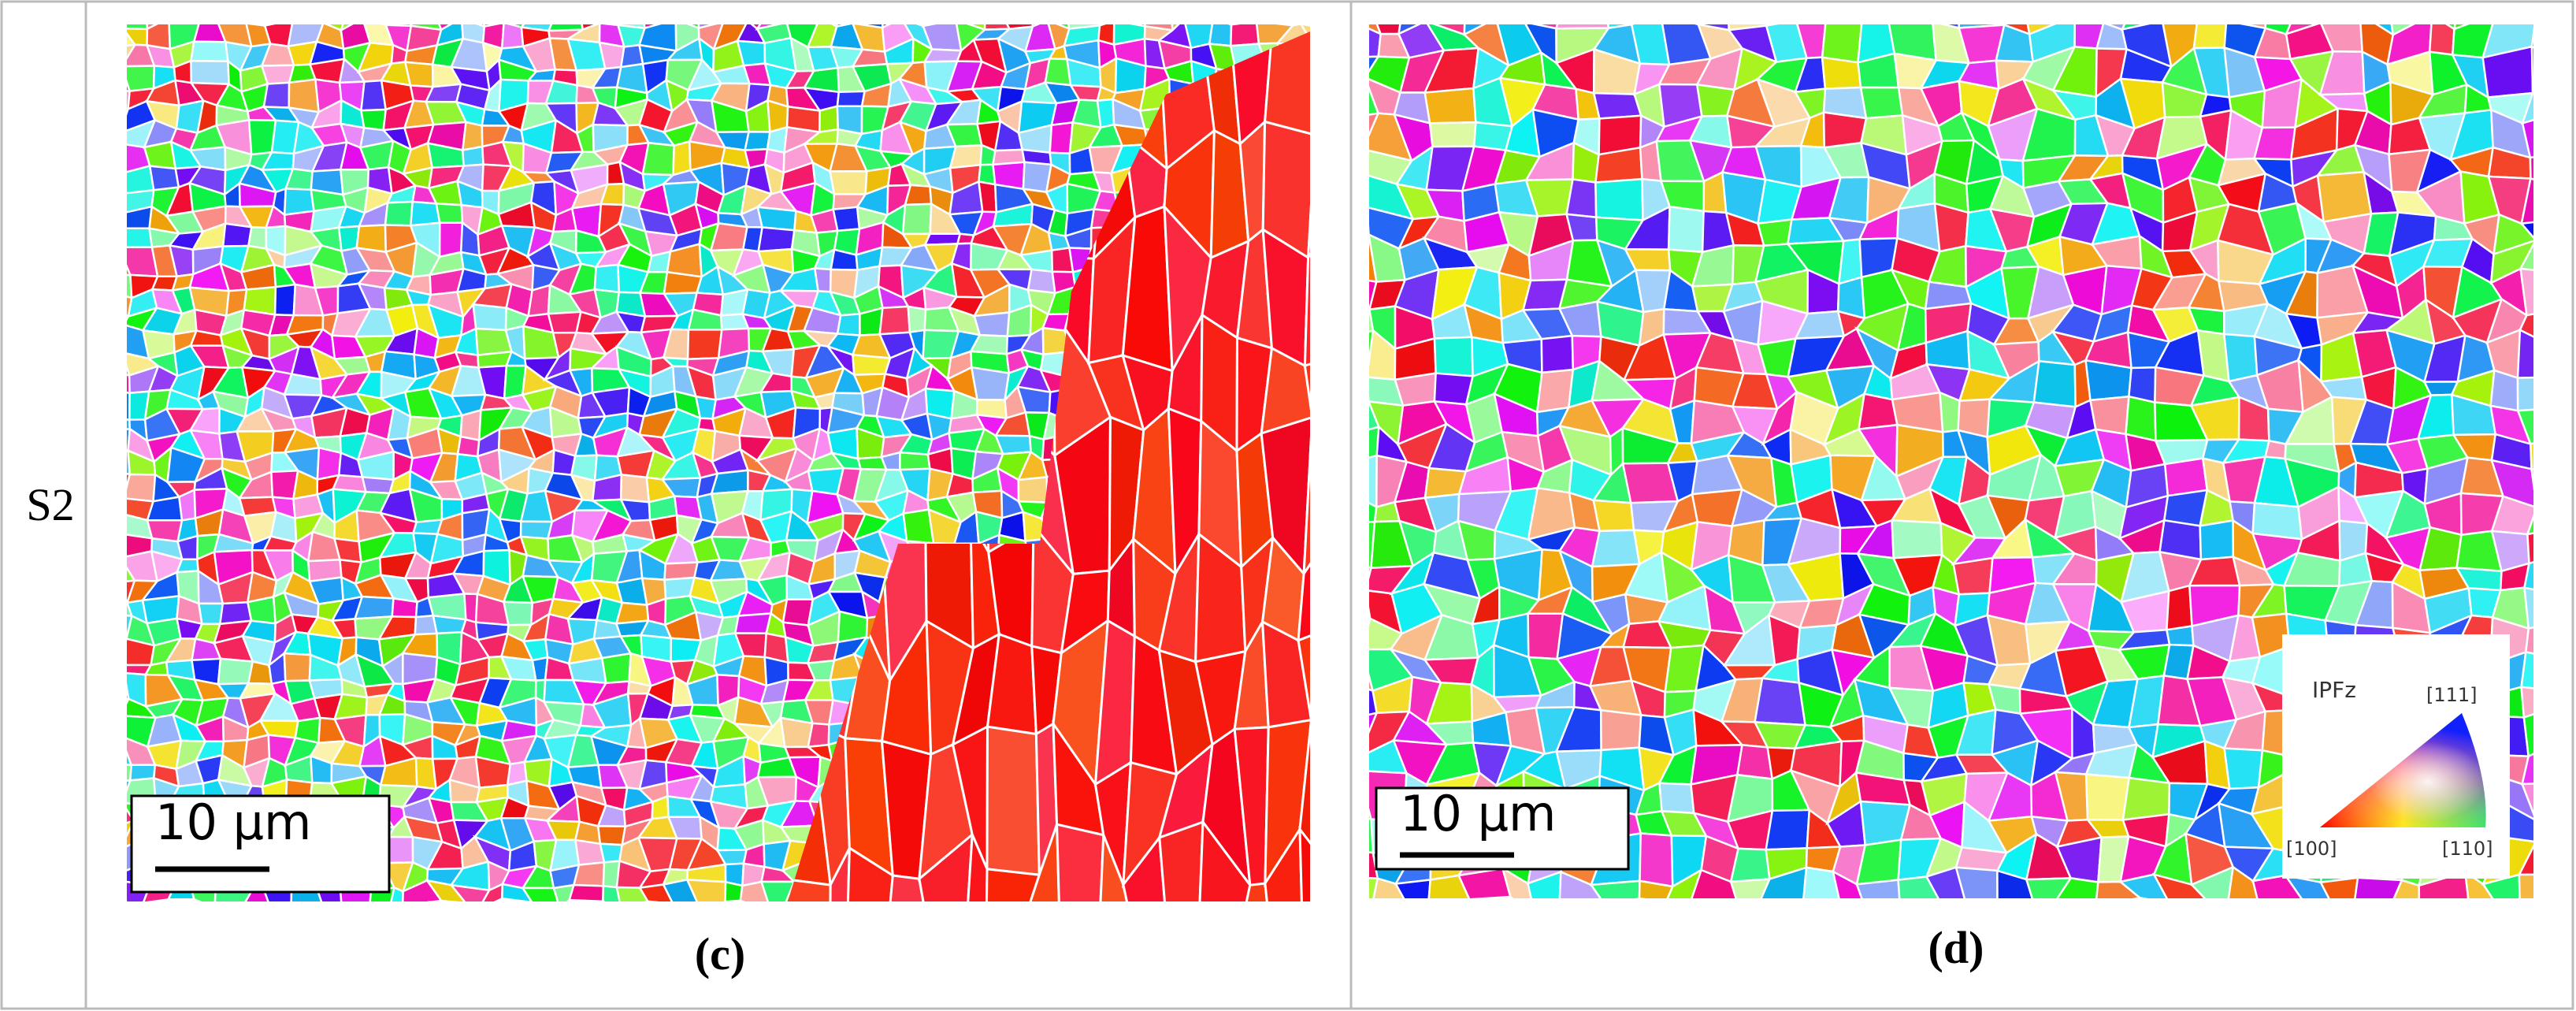  What do you see at coordinates (2334, 690) in the screenshot?
I see `legend-title: IPFz` at bounding box center [2334, 690].